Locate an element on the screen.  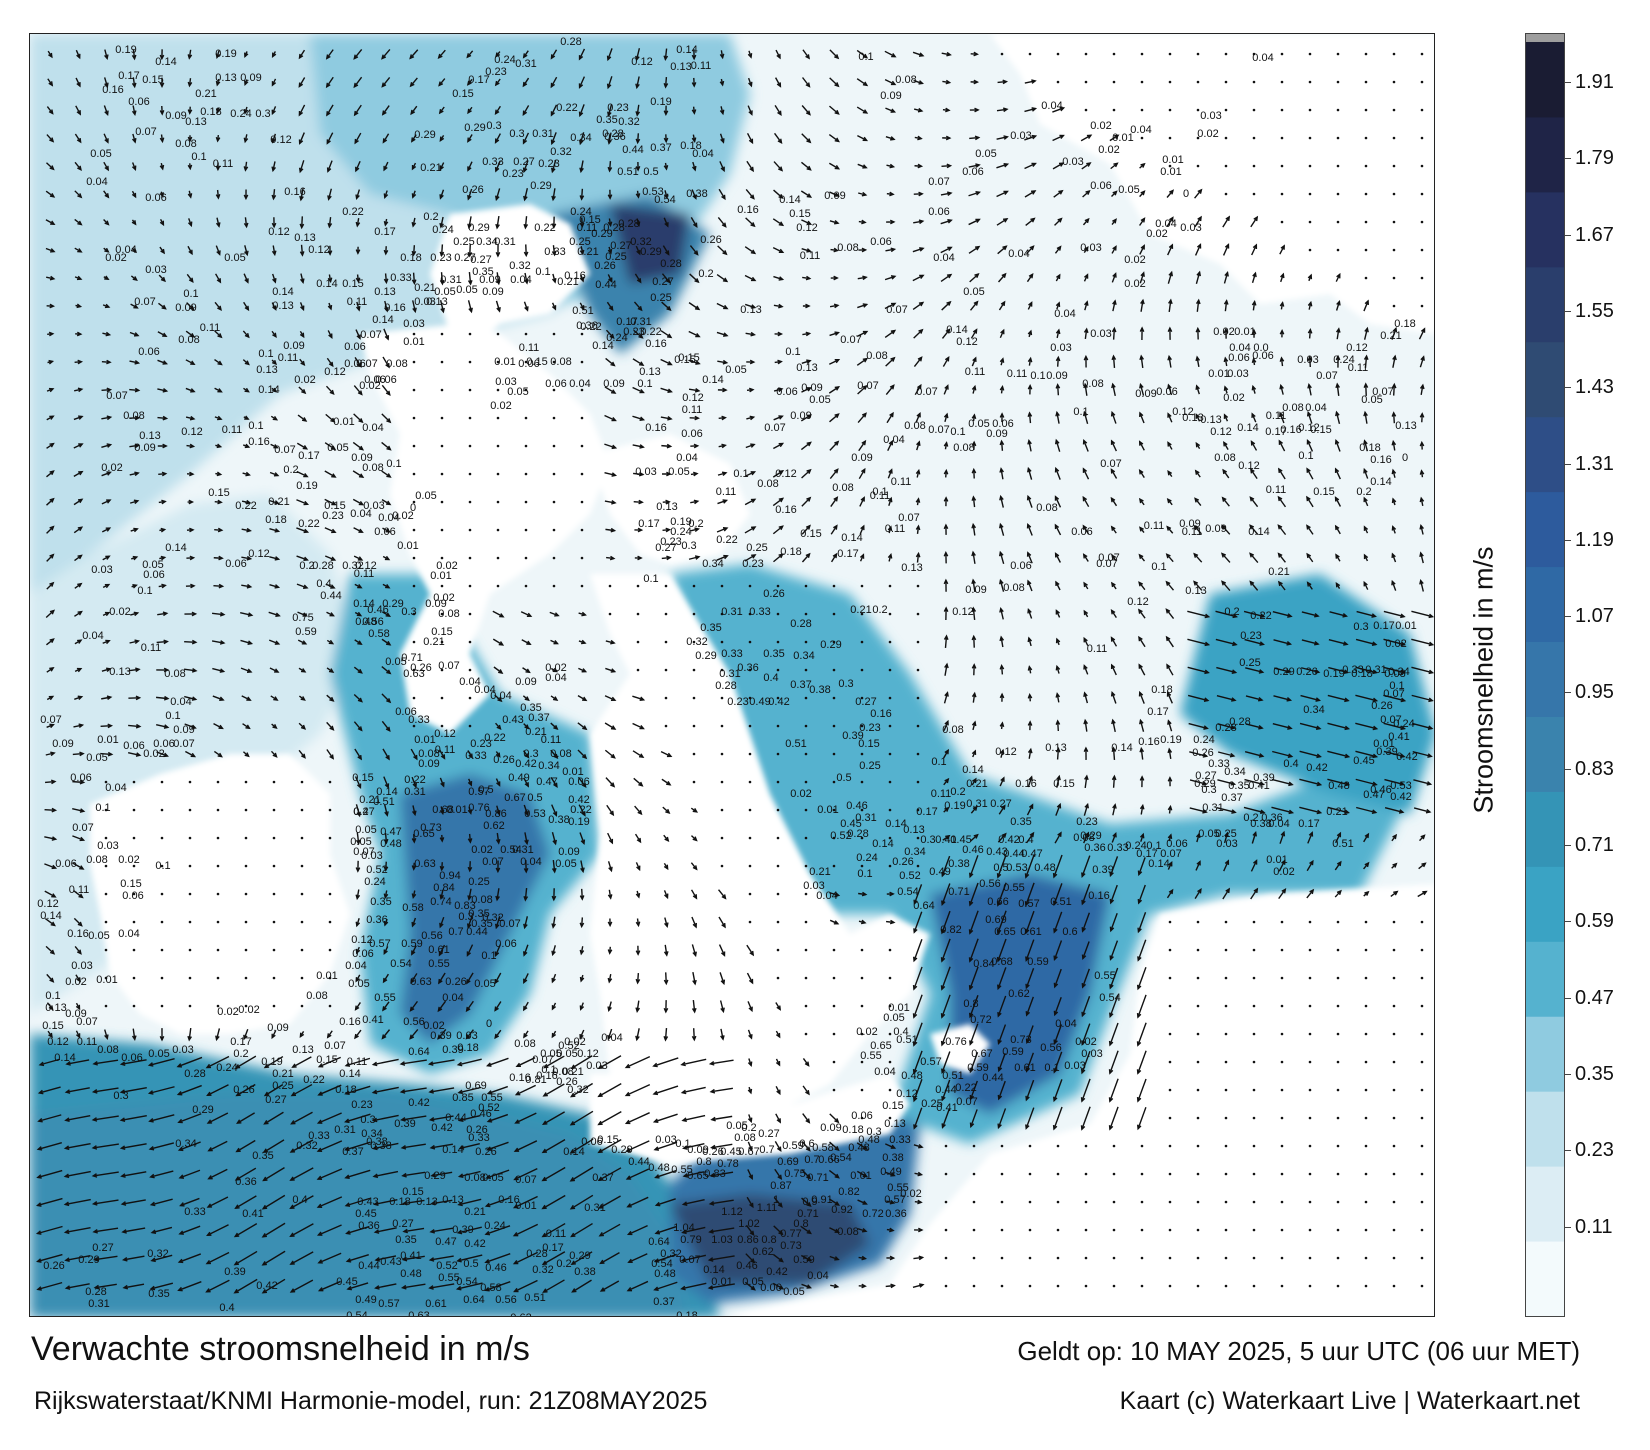
speed-label: 0.42 is located at coordinates (776, 1272).